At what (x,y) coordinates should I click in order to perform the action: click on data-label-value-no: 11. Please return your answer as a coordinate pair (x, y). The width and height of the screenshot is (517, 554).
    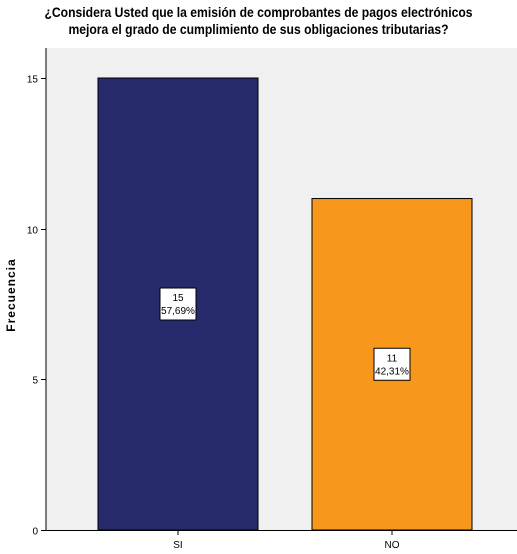
    Looking at the image, I should click on (392, 358).